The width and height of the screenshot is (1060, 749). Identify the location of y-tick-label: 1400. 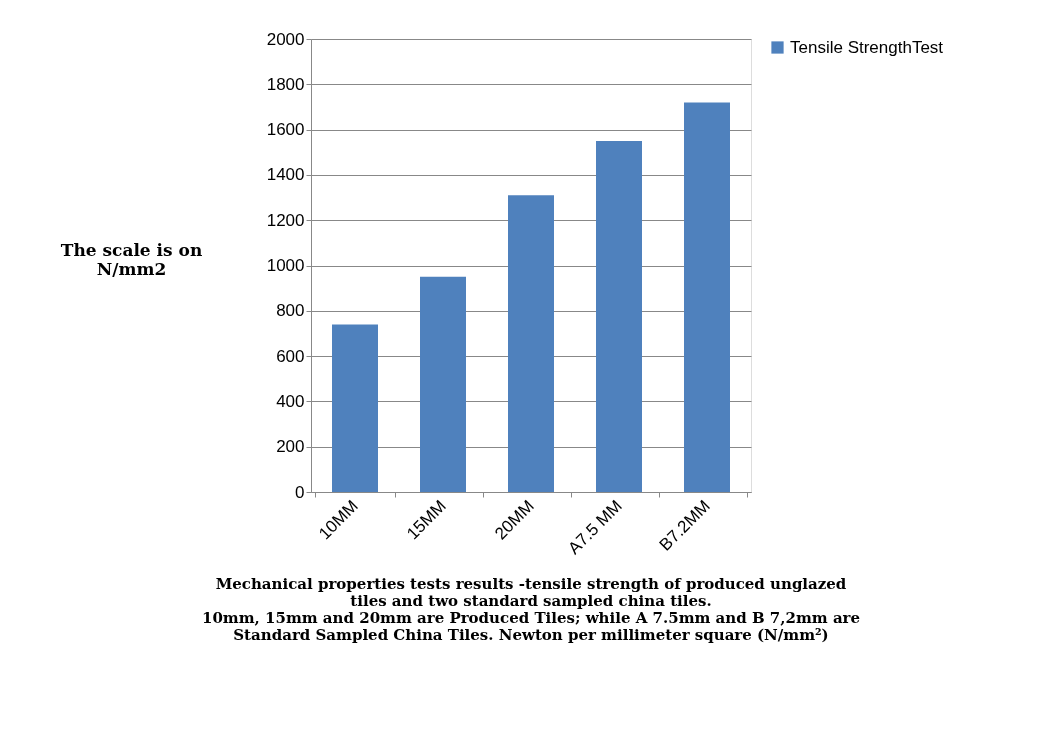
(285, 175).